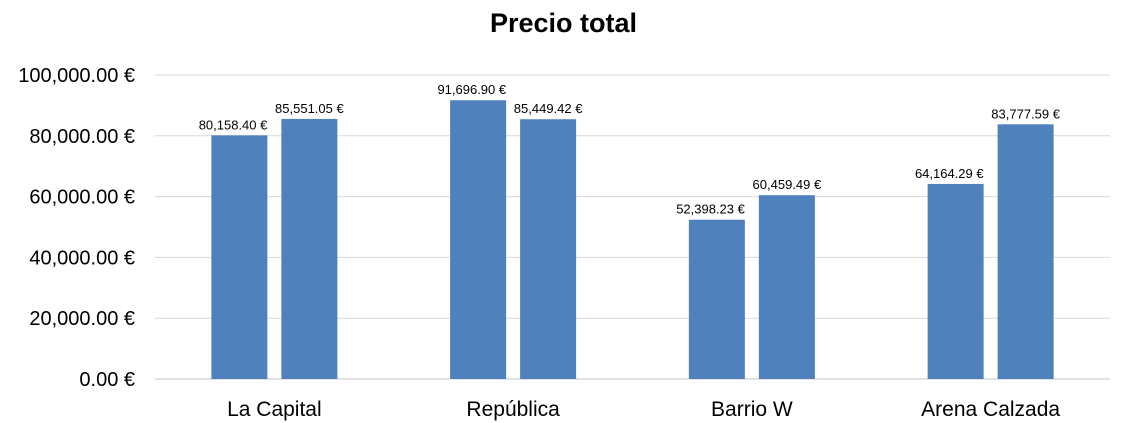 Image resolution: width=1127 pixels, height=423 pixels. I want to click on y-tick-label: 80,000.00 €, so click(82, 137).